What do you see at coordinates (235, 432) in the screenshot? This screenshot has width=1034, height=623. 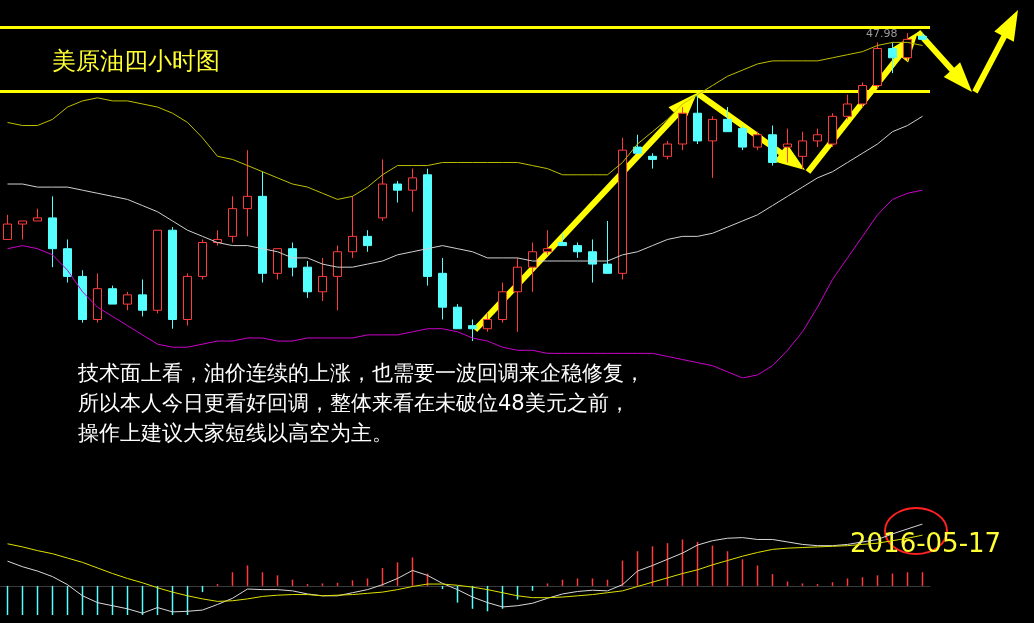 I see `text: 操作上建议大家短线以高空为主。` at bounding box center [235, 432].